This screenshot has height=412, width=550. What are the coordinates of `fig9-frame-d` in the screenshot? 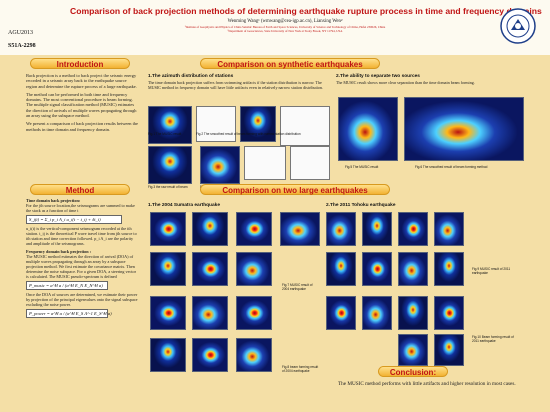 It's located at (449, 229).